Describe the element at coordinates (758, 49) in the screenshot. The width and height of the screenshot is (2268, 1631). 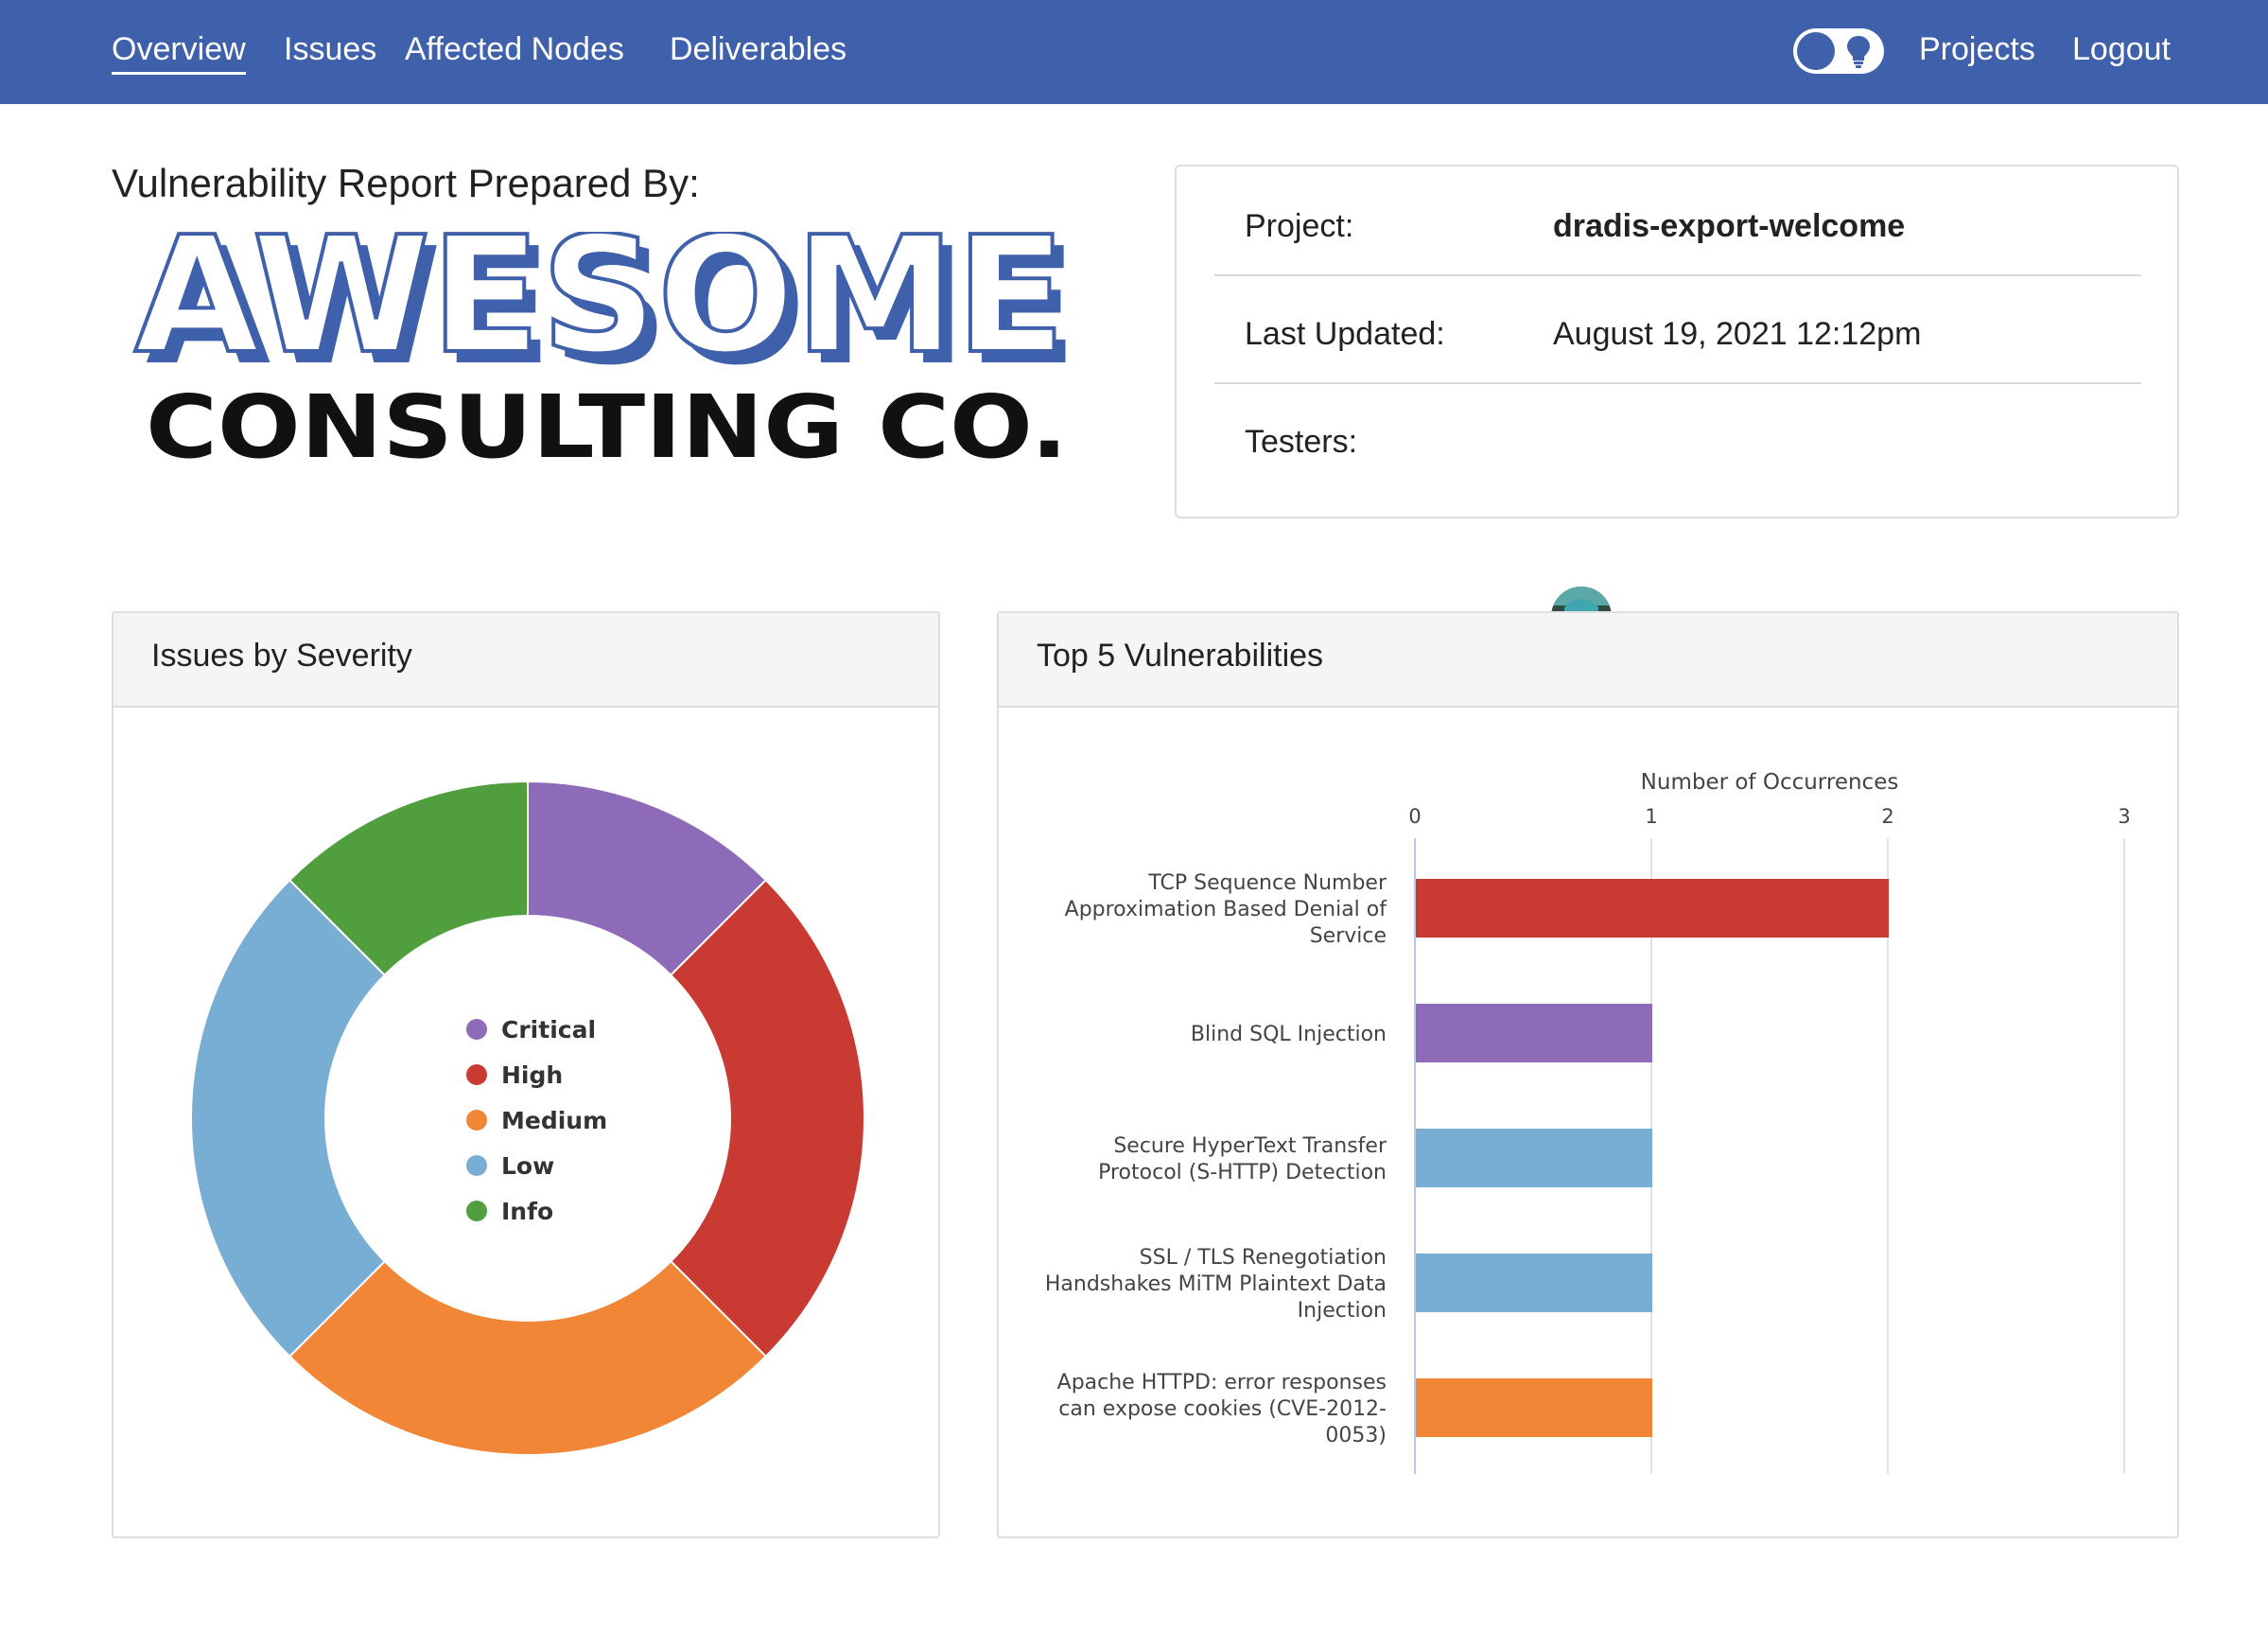
I see `nav-deliverables: Deliverables` at that location.